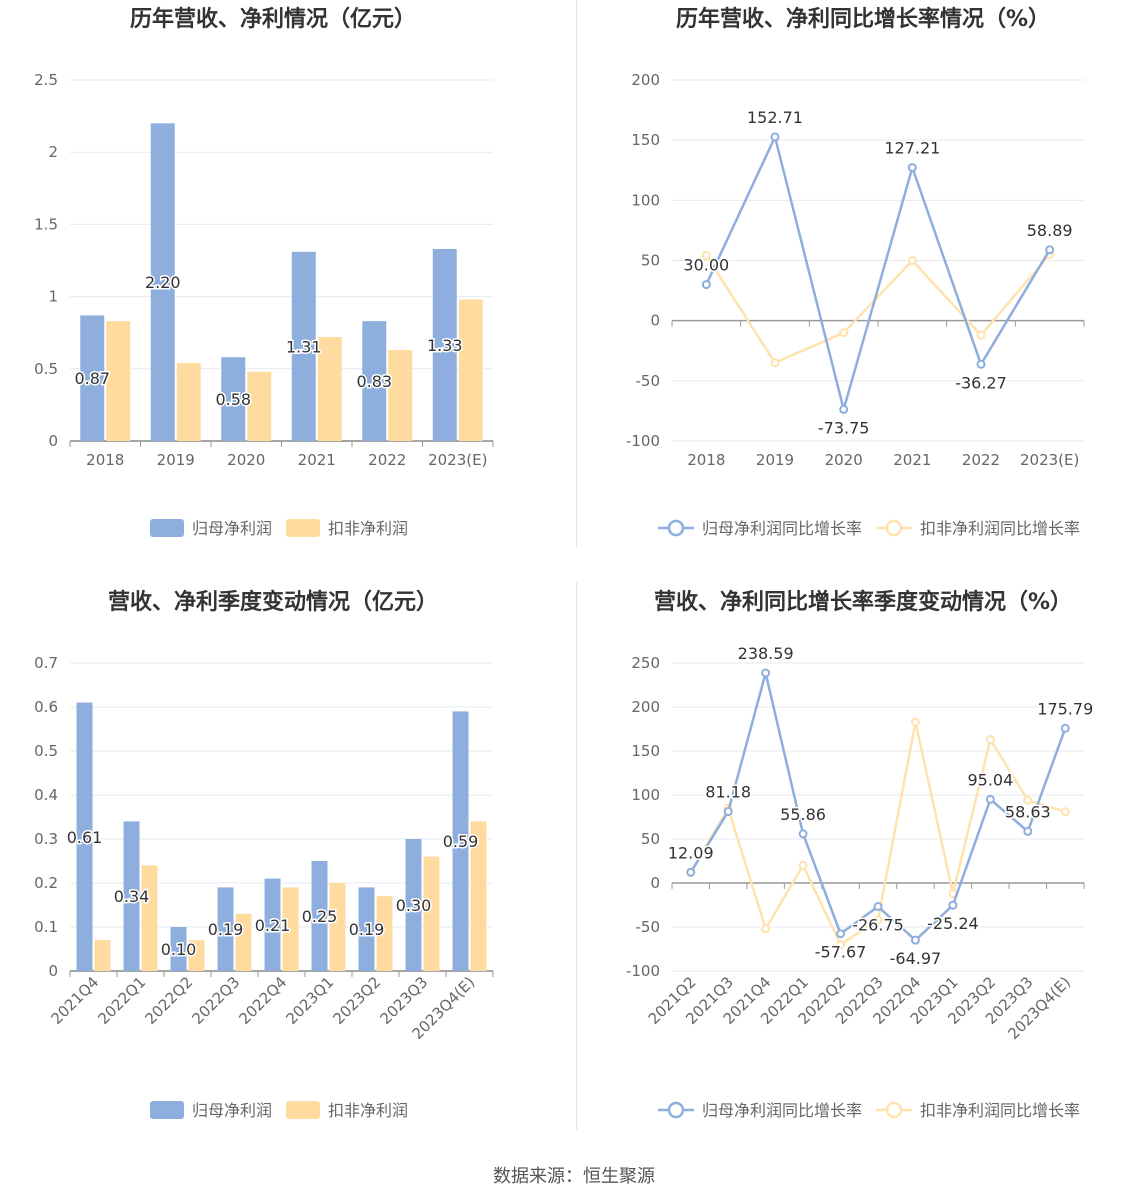 The image size is (1148, 1202). What do you see at coordinates (53, 152) in the screenshot?
I see `y-tick-label: 2` at bounding box center [53, 152].